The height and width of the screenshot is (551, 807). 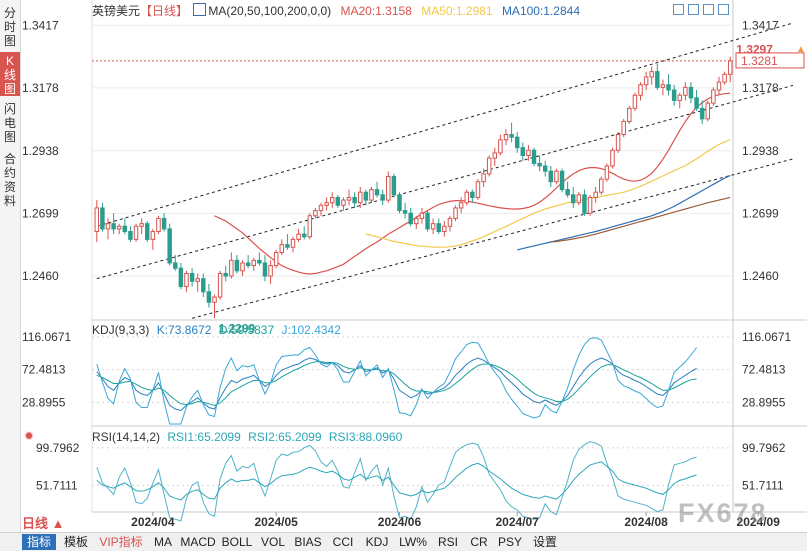 What do you see at coordinates (447, 542) in the screenshot?
I see `indicator-tab: RSI` at bounding box center [447, 542].